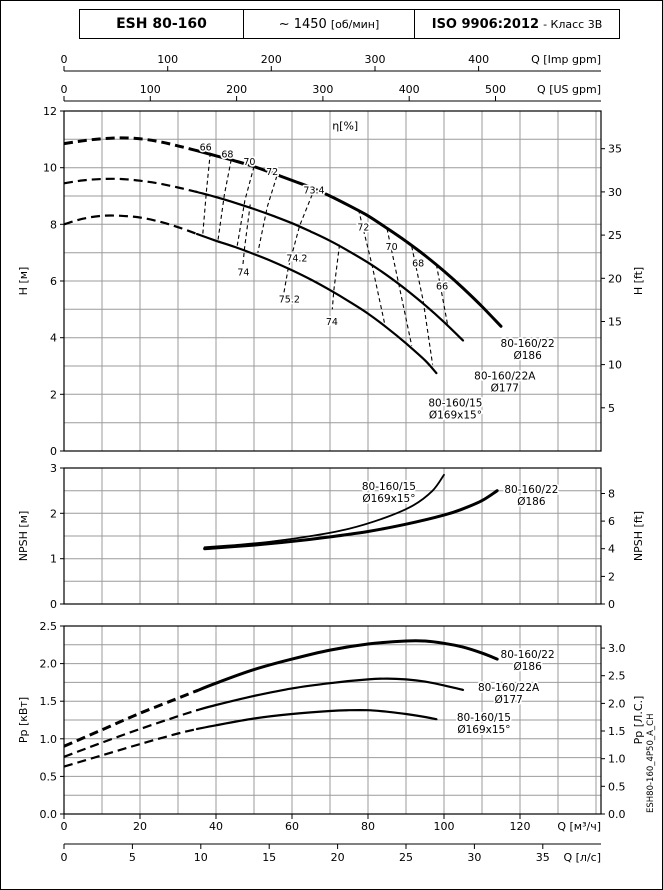  Describe the element at coordinates (615, 365) in the screenshot. I see `y-tick-label-right: 10` at that location.